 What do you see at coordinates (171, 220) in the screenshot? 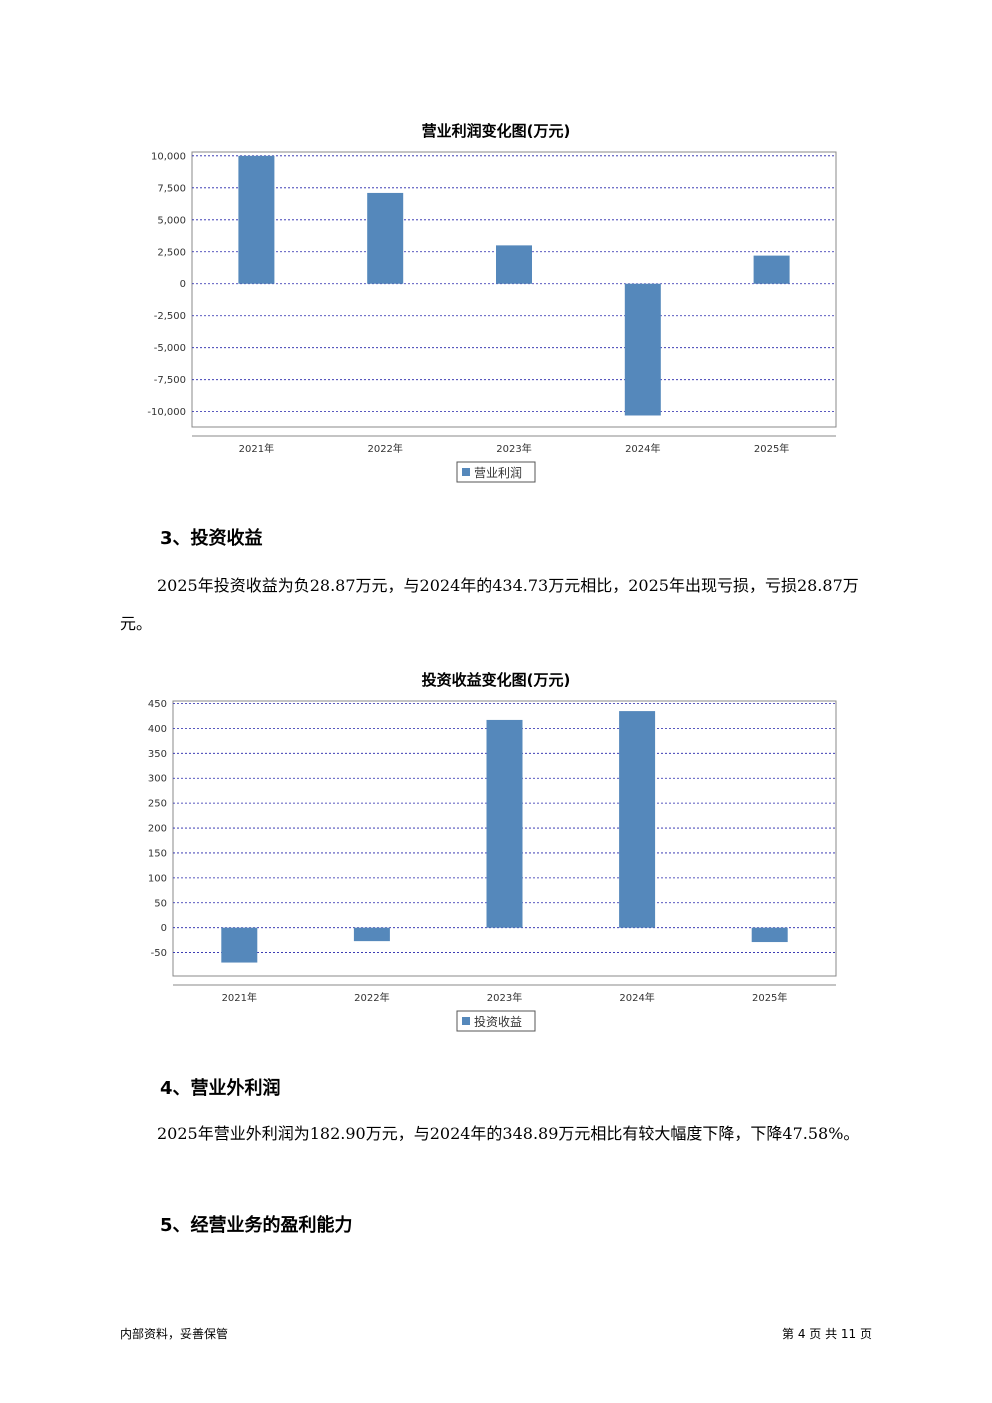
I see `y-tick-label: 5,000` at bounding box center [171, 220].